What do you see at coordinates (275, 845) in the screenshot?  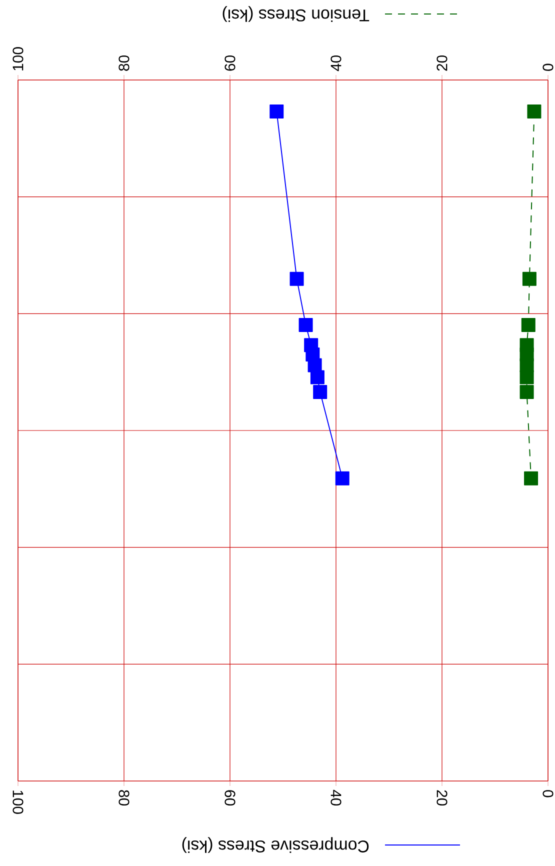 I see `x-axis-title: Compressive Stress (ksi)` at bounding box center [275, 845].